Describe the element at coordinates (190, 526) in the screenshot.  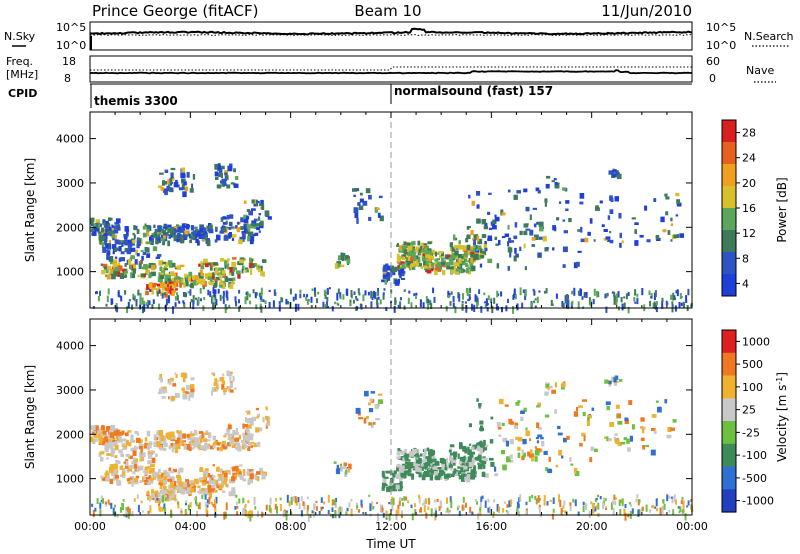
I see `time-tick-label-1: 04:00` at that location.